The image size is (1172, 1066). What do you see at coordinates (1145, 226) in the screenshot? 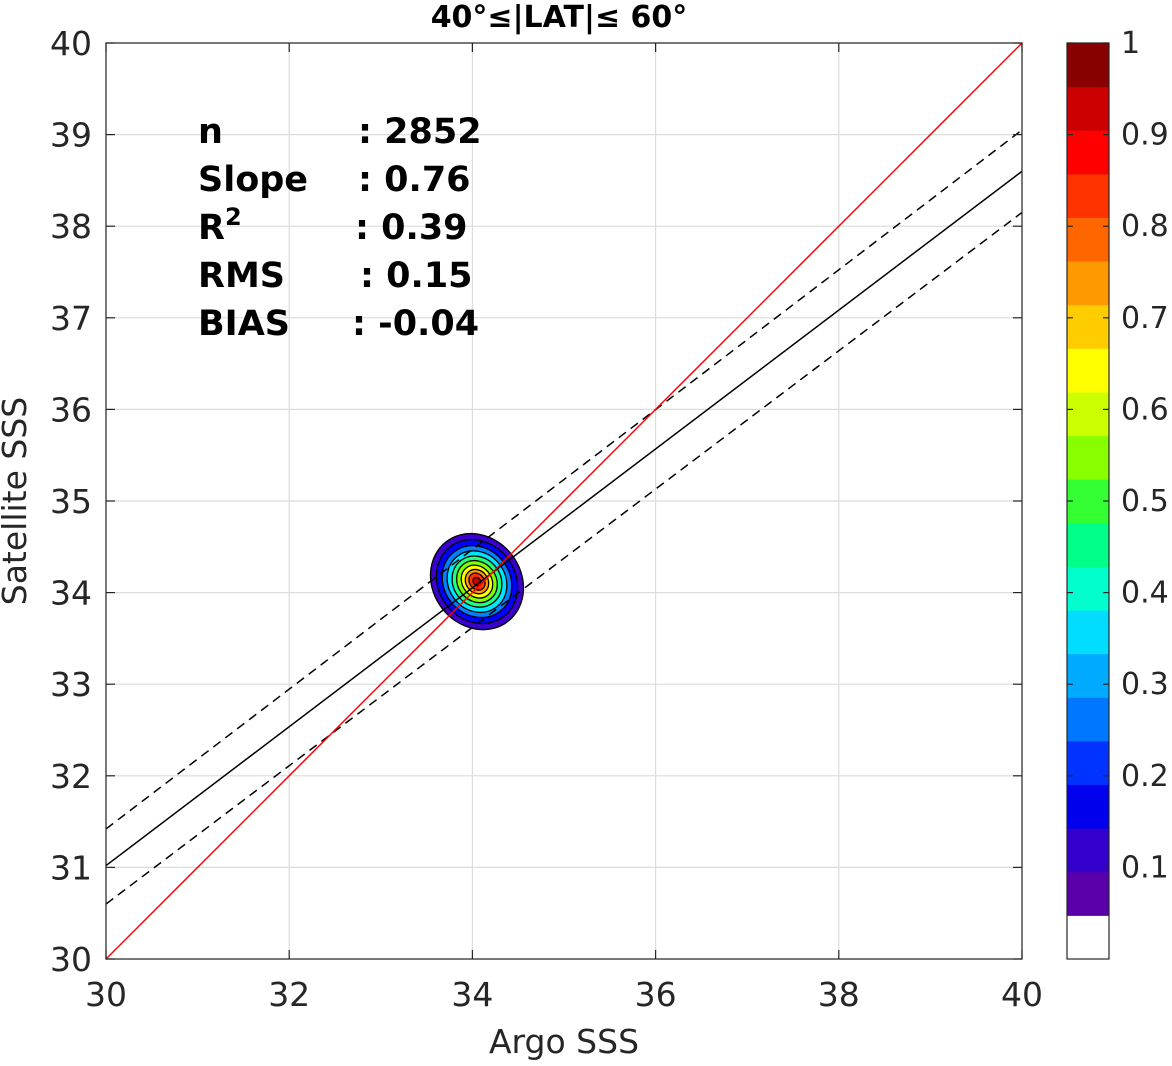
I see `colorbar-tick-label: 0.8` at bounding box center [1145, 226].